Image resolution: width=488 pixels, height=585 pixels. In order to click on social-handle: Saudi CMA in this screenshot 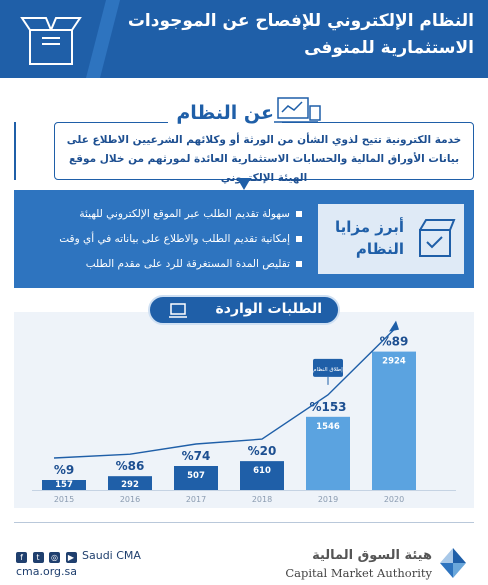, I will do `click(111, 555)`.